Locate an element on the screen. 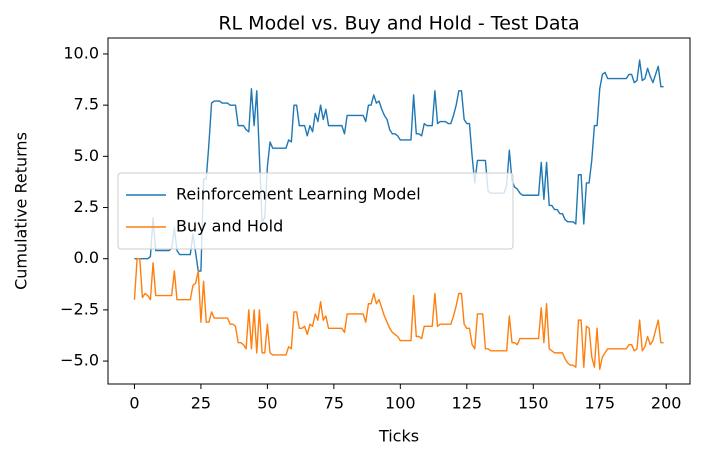 The image size is (704, 464). x-tick-label: 50 is located at coordinates (267, 403).